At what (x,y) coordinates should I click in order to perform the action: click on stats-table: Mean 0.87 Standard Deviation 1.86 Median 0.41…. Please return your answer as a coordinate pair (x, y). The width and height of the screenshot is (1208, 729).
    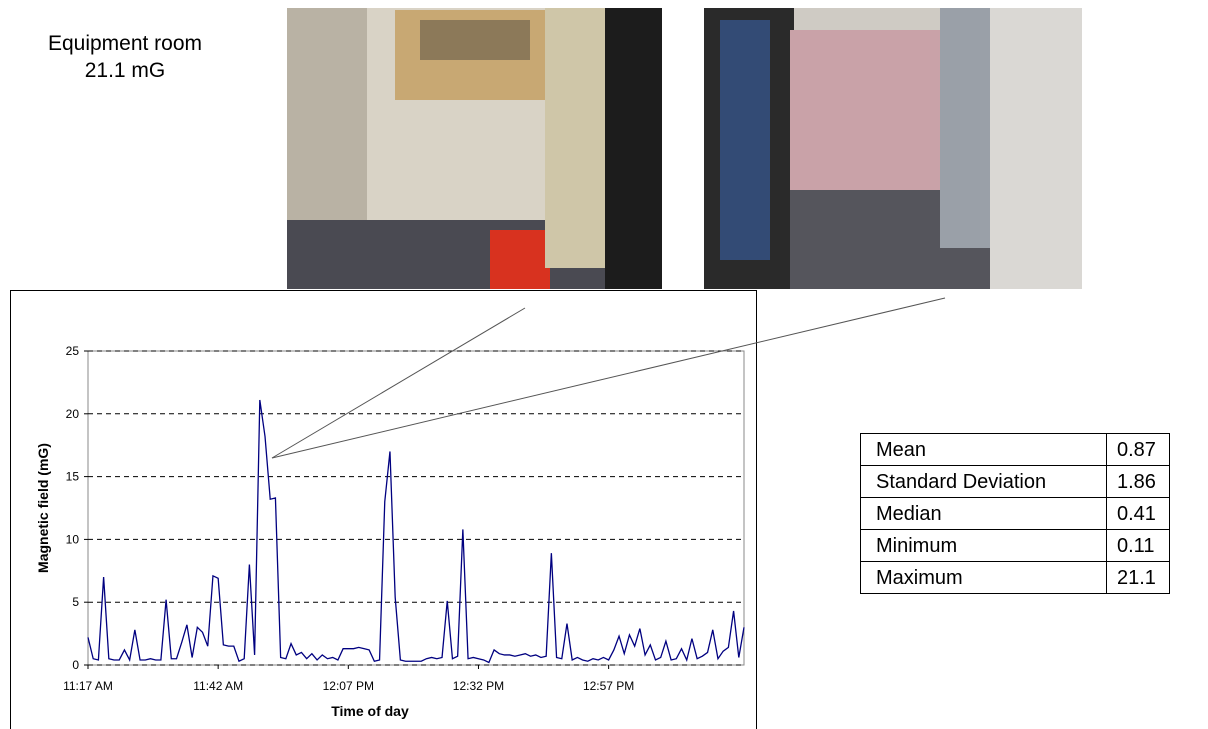
    Looking at the image, I should click on (1015, 513).